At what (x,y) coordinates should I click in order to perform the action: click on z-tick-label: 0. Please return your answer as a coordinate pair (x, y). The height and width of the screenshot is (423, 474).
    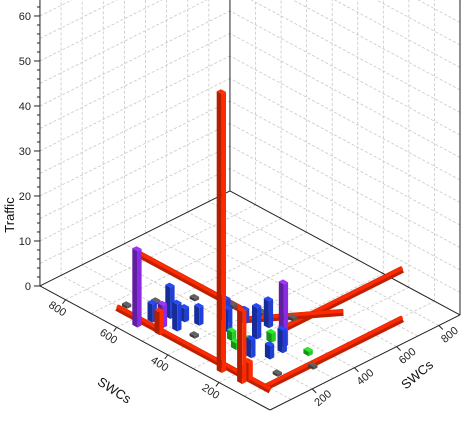
    Looking at the image, I should click on (28, 287).